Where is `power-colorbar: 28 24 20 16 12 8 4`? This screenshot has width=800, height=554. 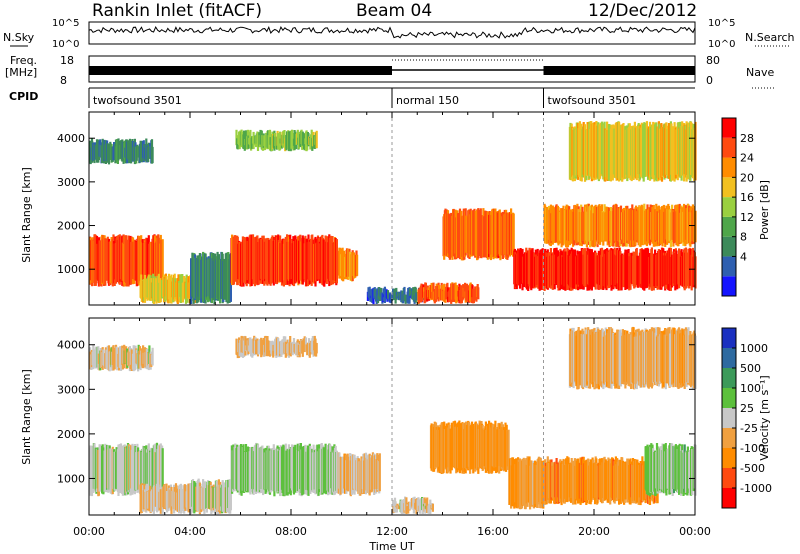 power-colorbar: 28 24 20 16 12 8 4 is located at coordinates (737, 207).